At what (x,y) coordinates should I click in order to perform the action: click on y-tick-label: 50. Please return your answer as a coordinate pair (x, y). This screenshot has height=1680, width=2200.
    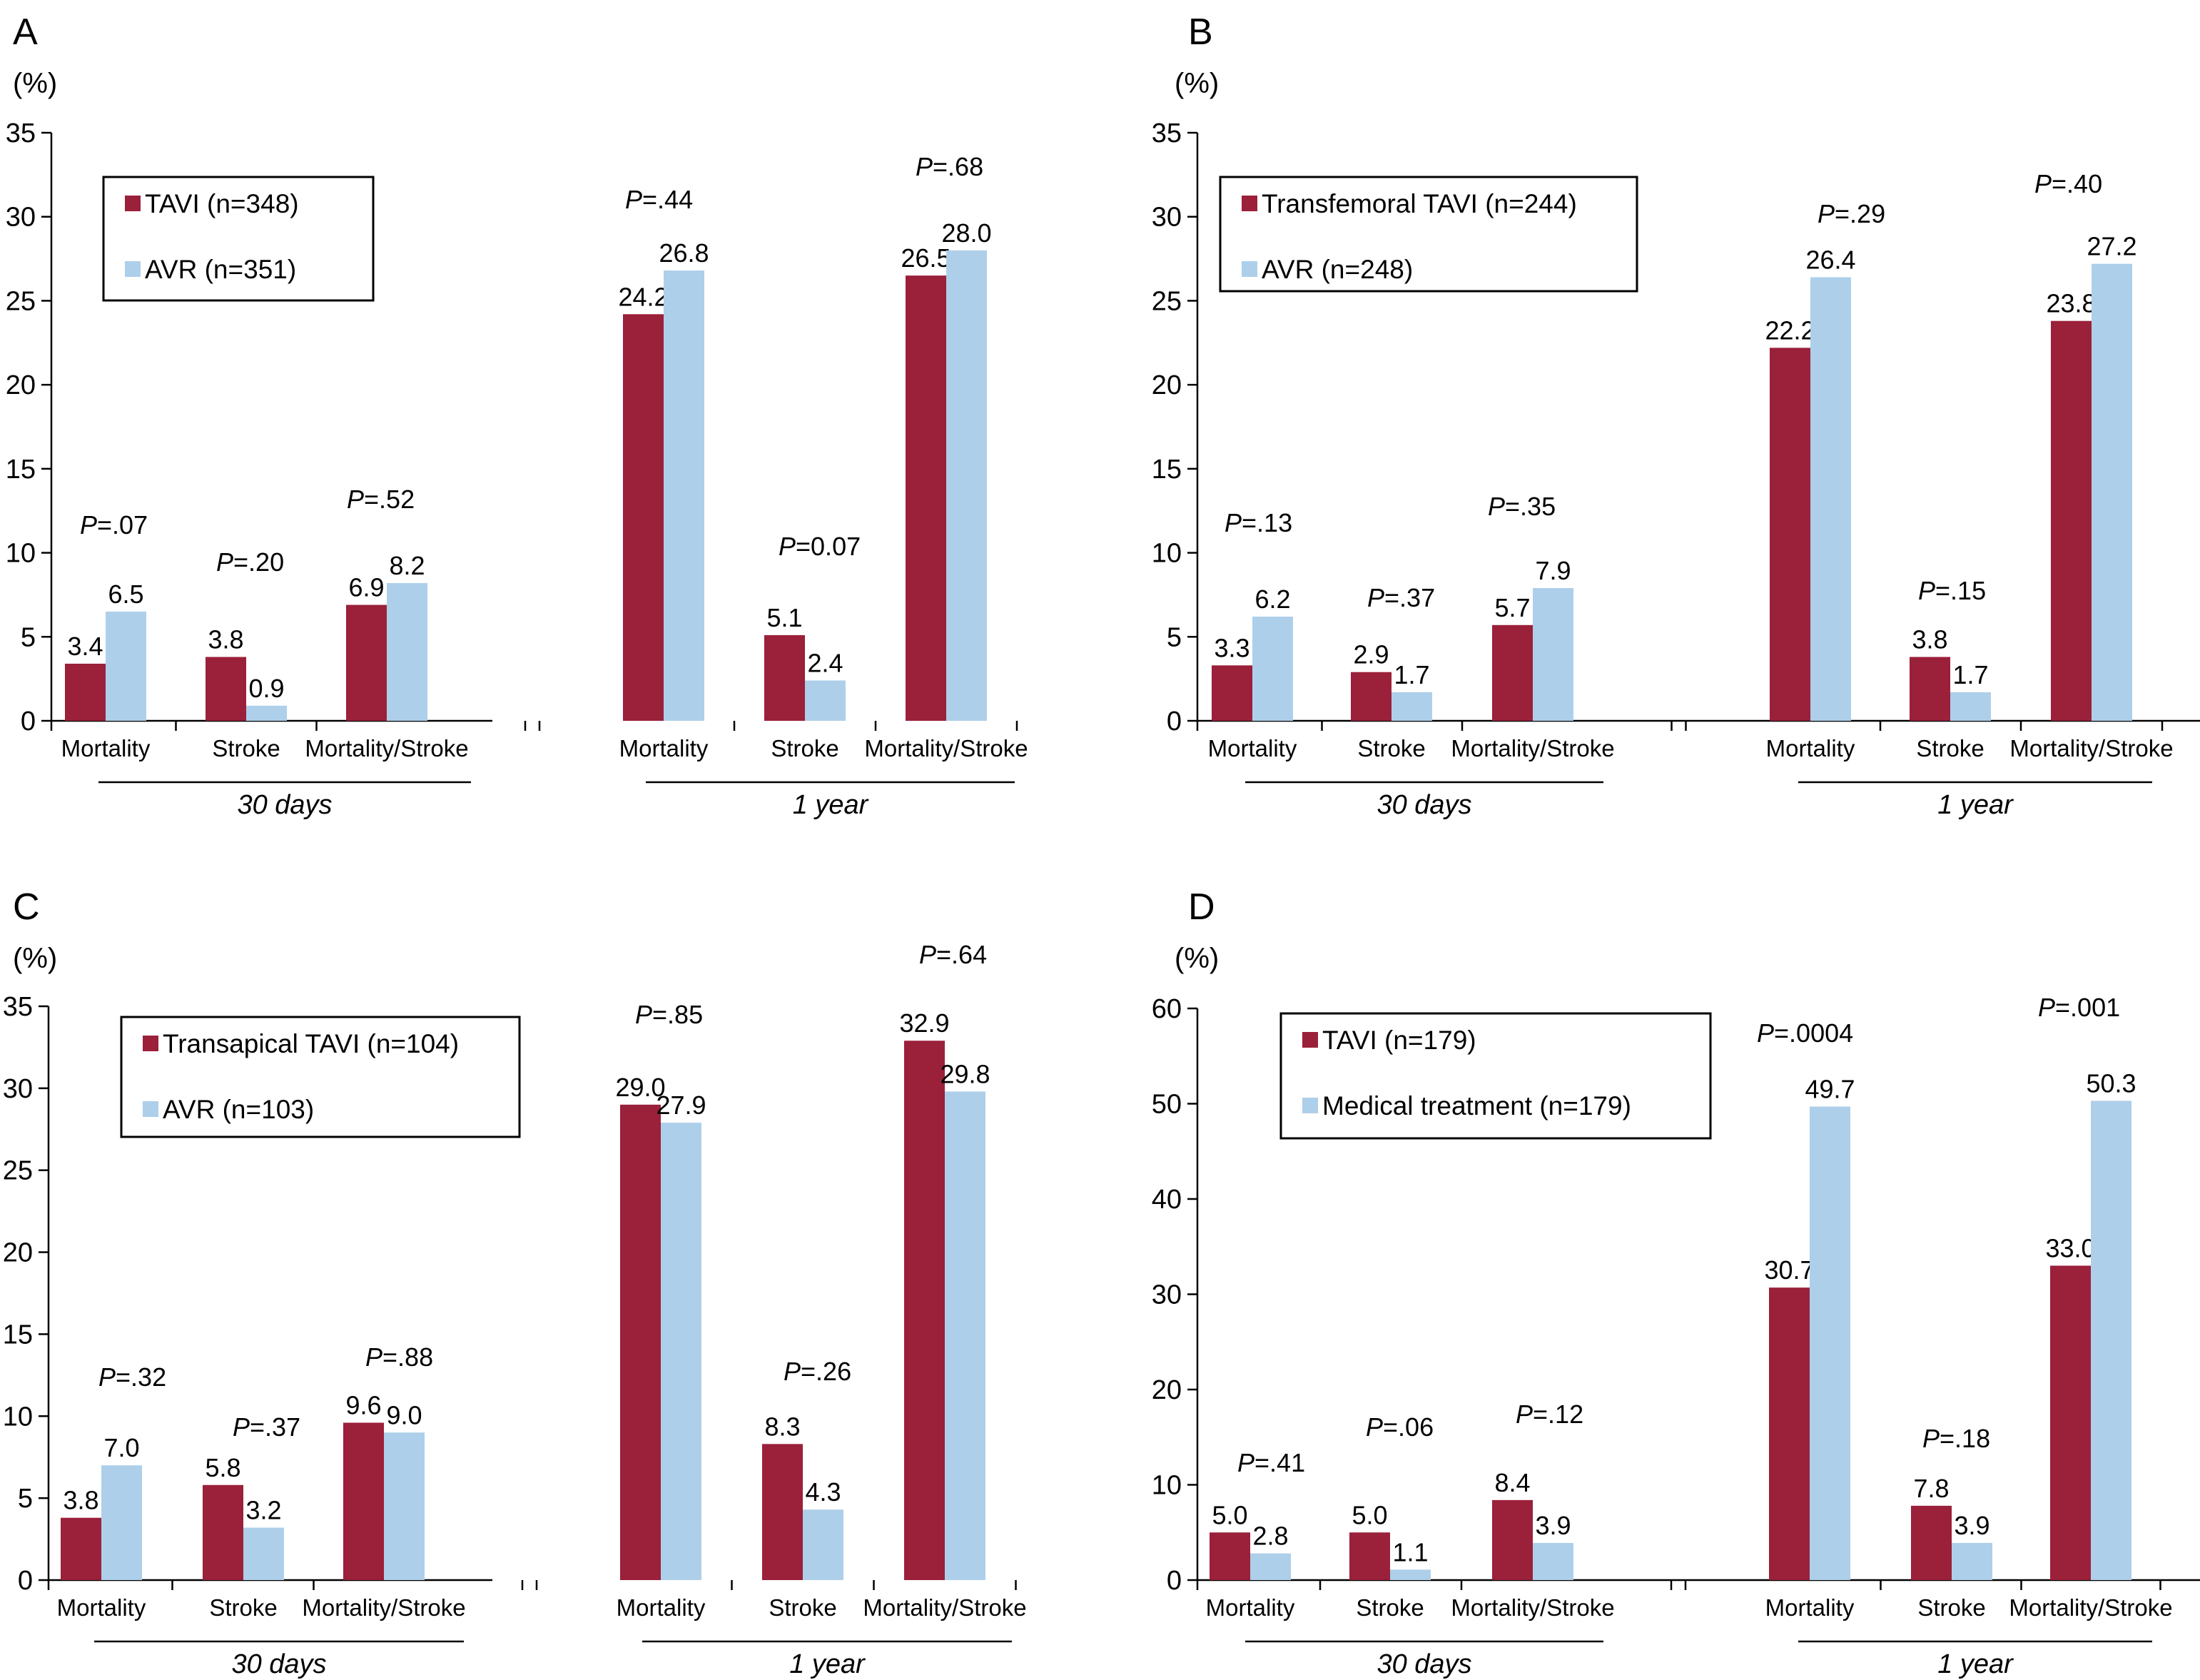
    Looking at the image, I should click on (1167, 1105).